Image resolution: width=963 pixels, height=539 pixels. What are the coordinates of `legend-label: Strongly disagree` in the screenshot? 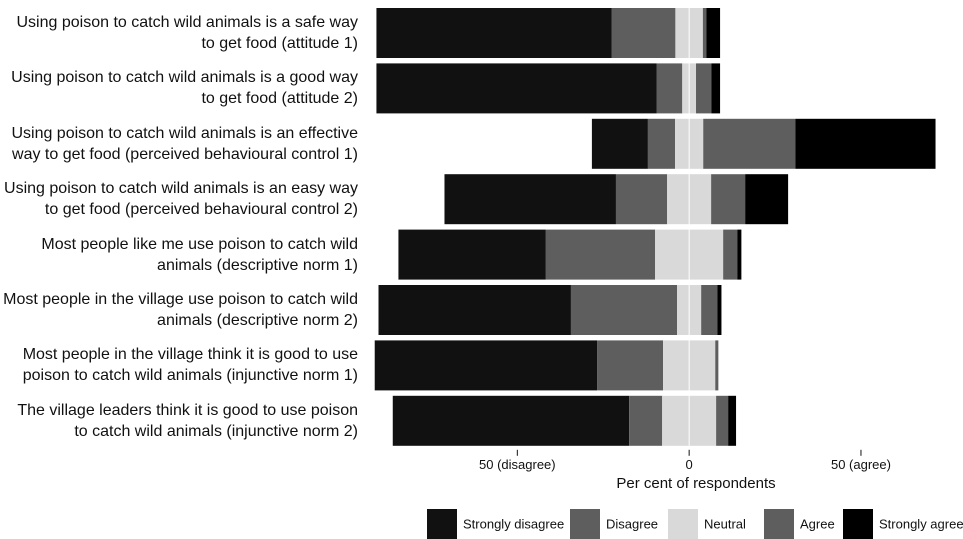 It's located at (513, 523).